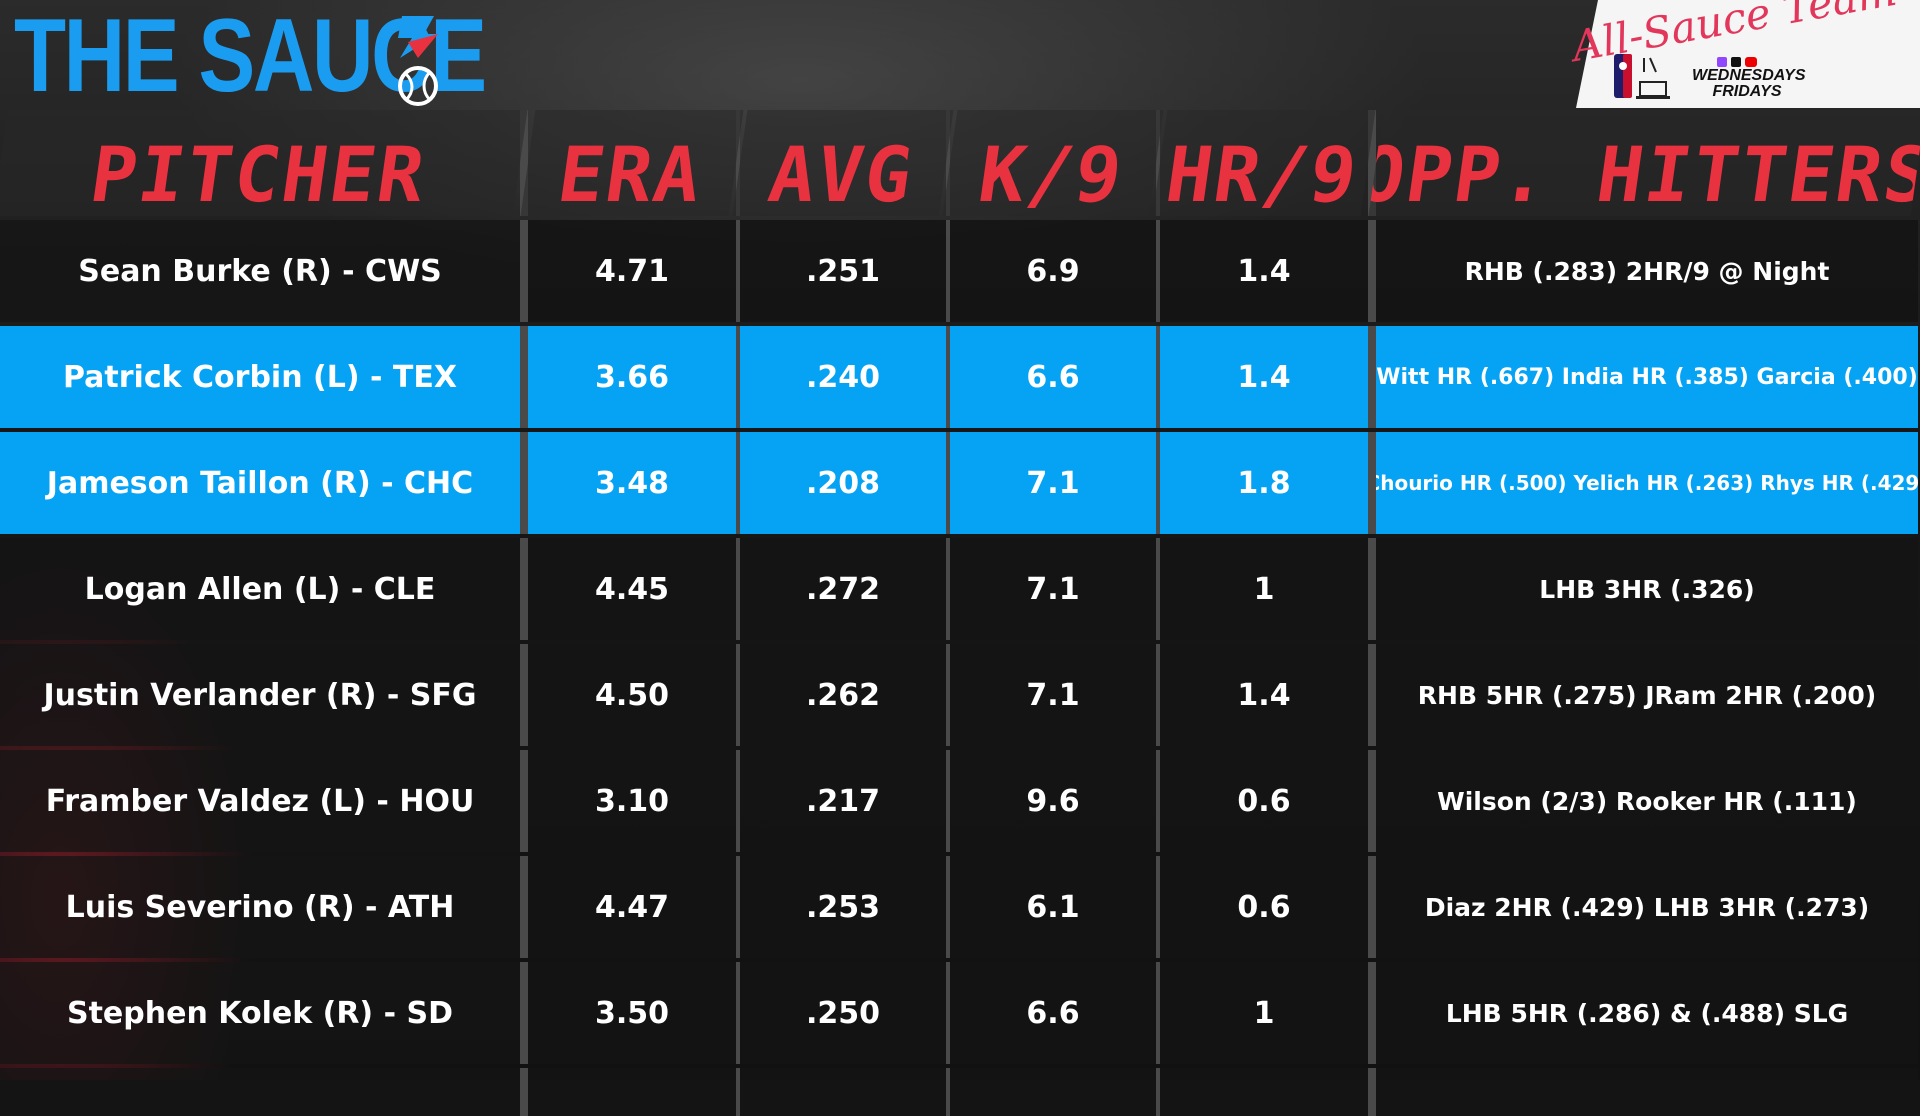 The width and height of the screenshot is (1920, 1116). What do you see at coordinates (1647, 271) in the screenshot?
I see `opp-hitters-cell: RHB (.283) 2HR/9 @ Night` at bounding box center [1647, 271].